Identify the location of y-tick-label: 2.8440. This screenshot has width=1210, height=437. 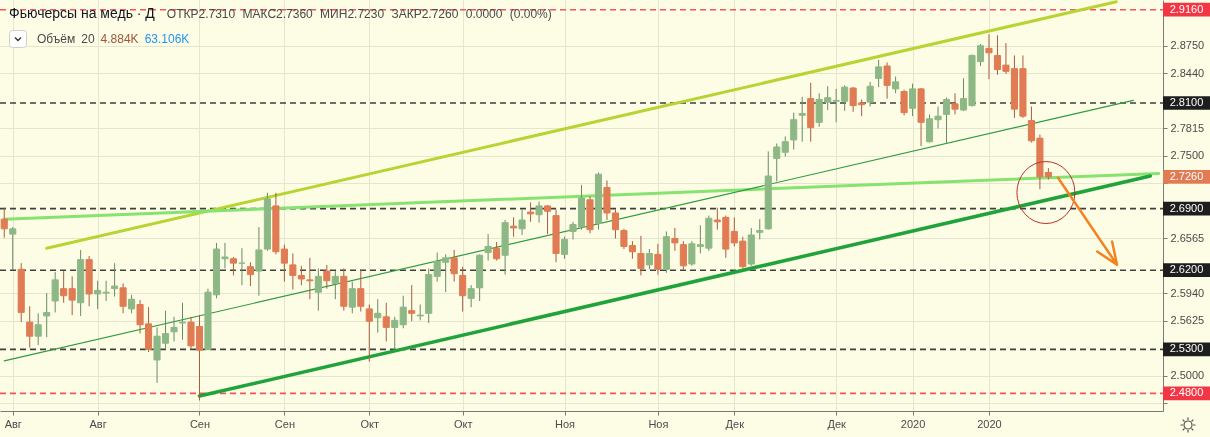
(1187, 72).